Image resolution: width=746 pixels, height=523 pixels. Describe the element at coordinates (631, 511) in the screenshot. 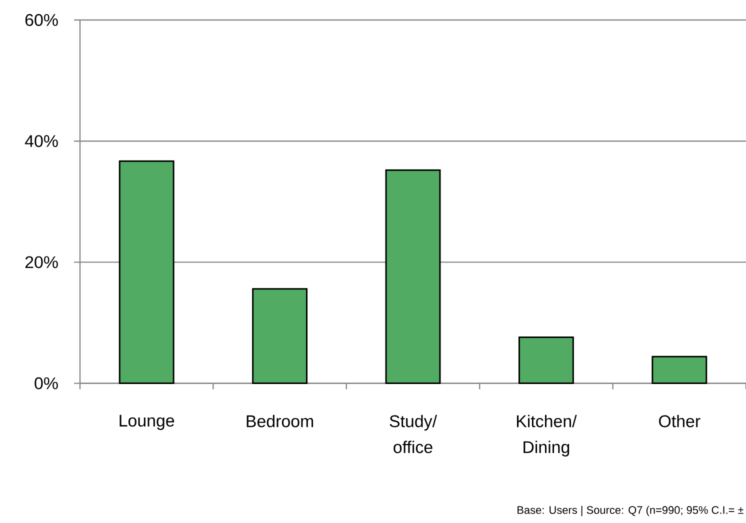

I see `text: Base: Users | Source: Q7 (n=990; 95% C.I.= ±` at that location.